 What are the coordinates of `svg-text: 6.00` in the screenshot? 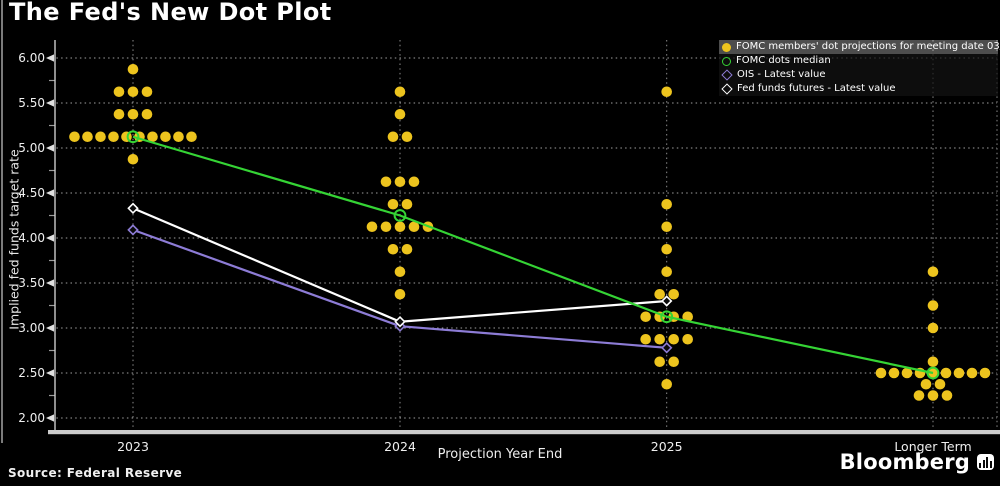 It's located at (31, 58).